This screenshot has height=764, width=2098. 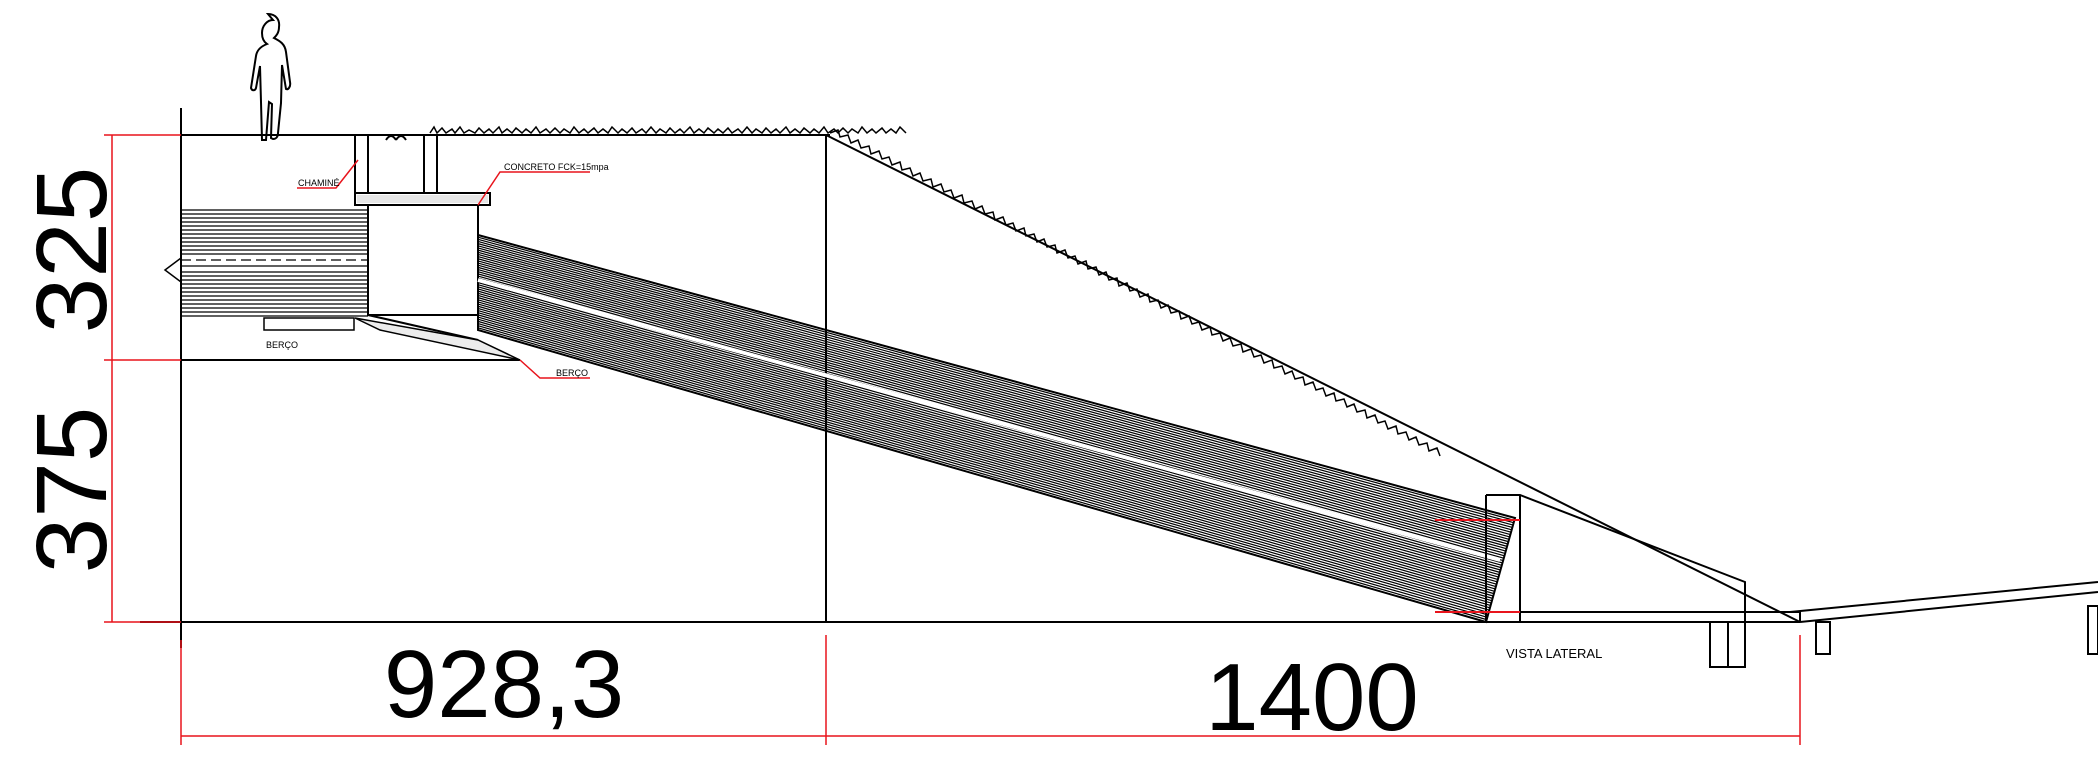 I want to click on label-view-title: VISTA LATERAL, so click(x=1554, y=653).